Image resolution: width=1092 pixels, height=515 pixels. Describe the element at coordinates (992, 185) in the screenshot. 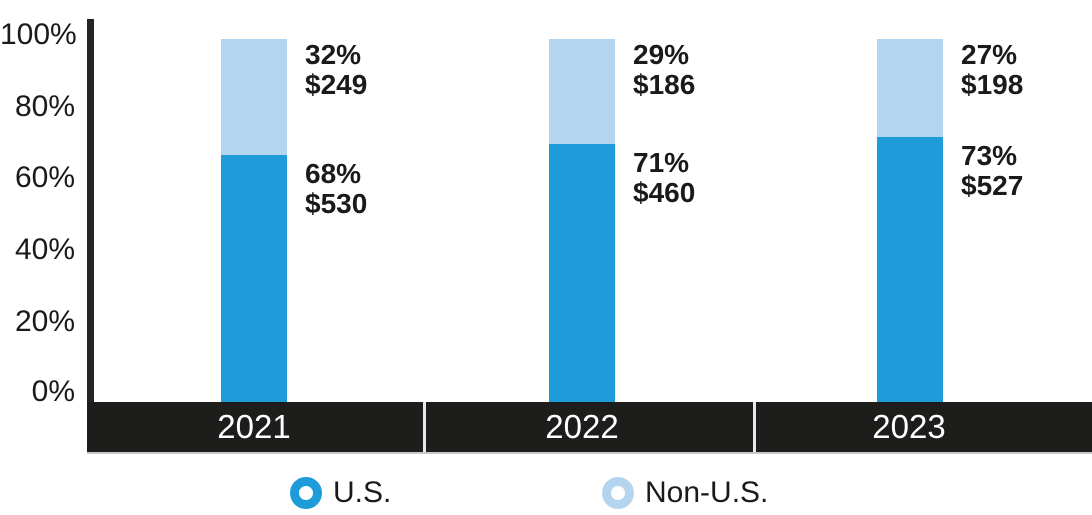

I see `dollar-us-2023: $527` at that location.